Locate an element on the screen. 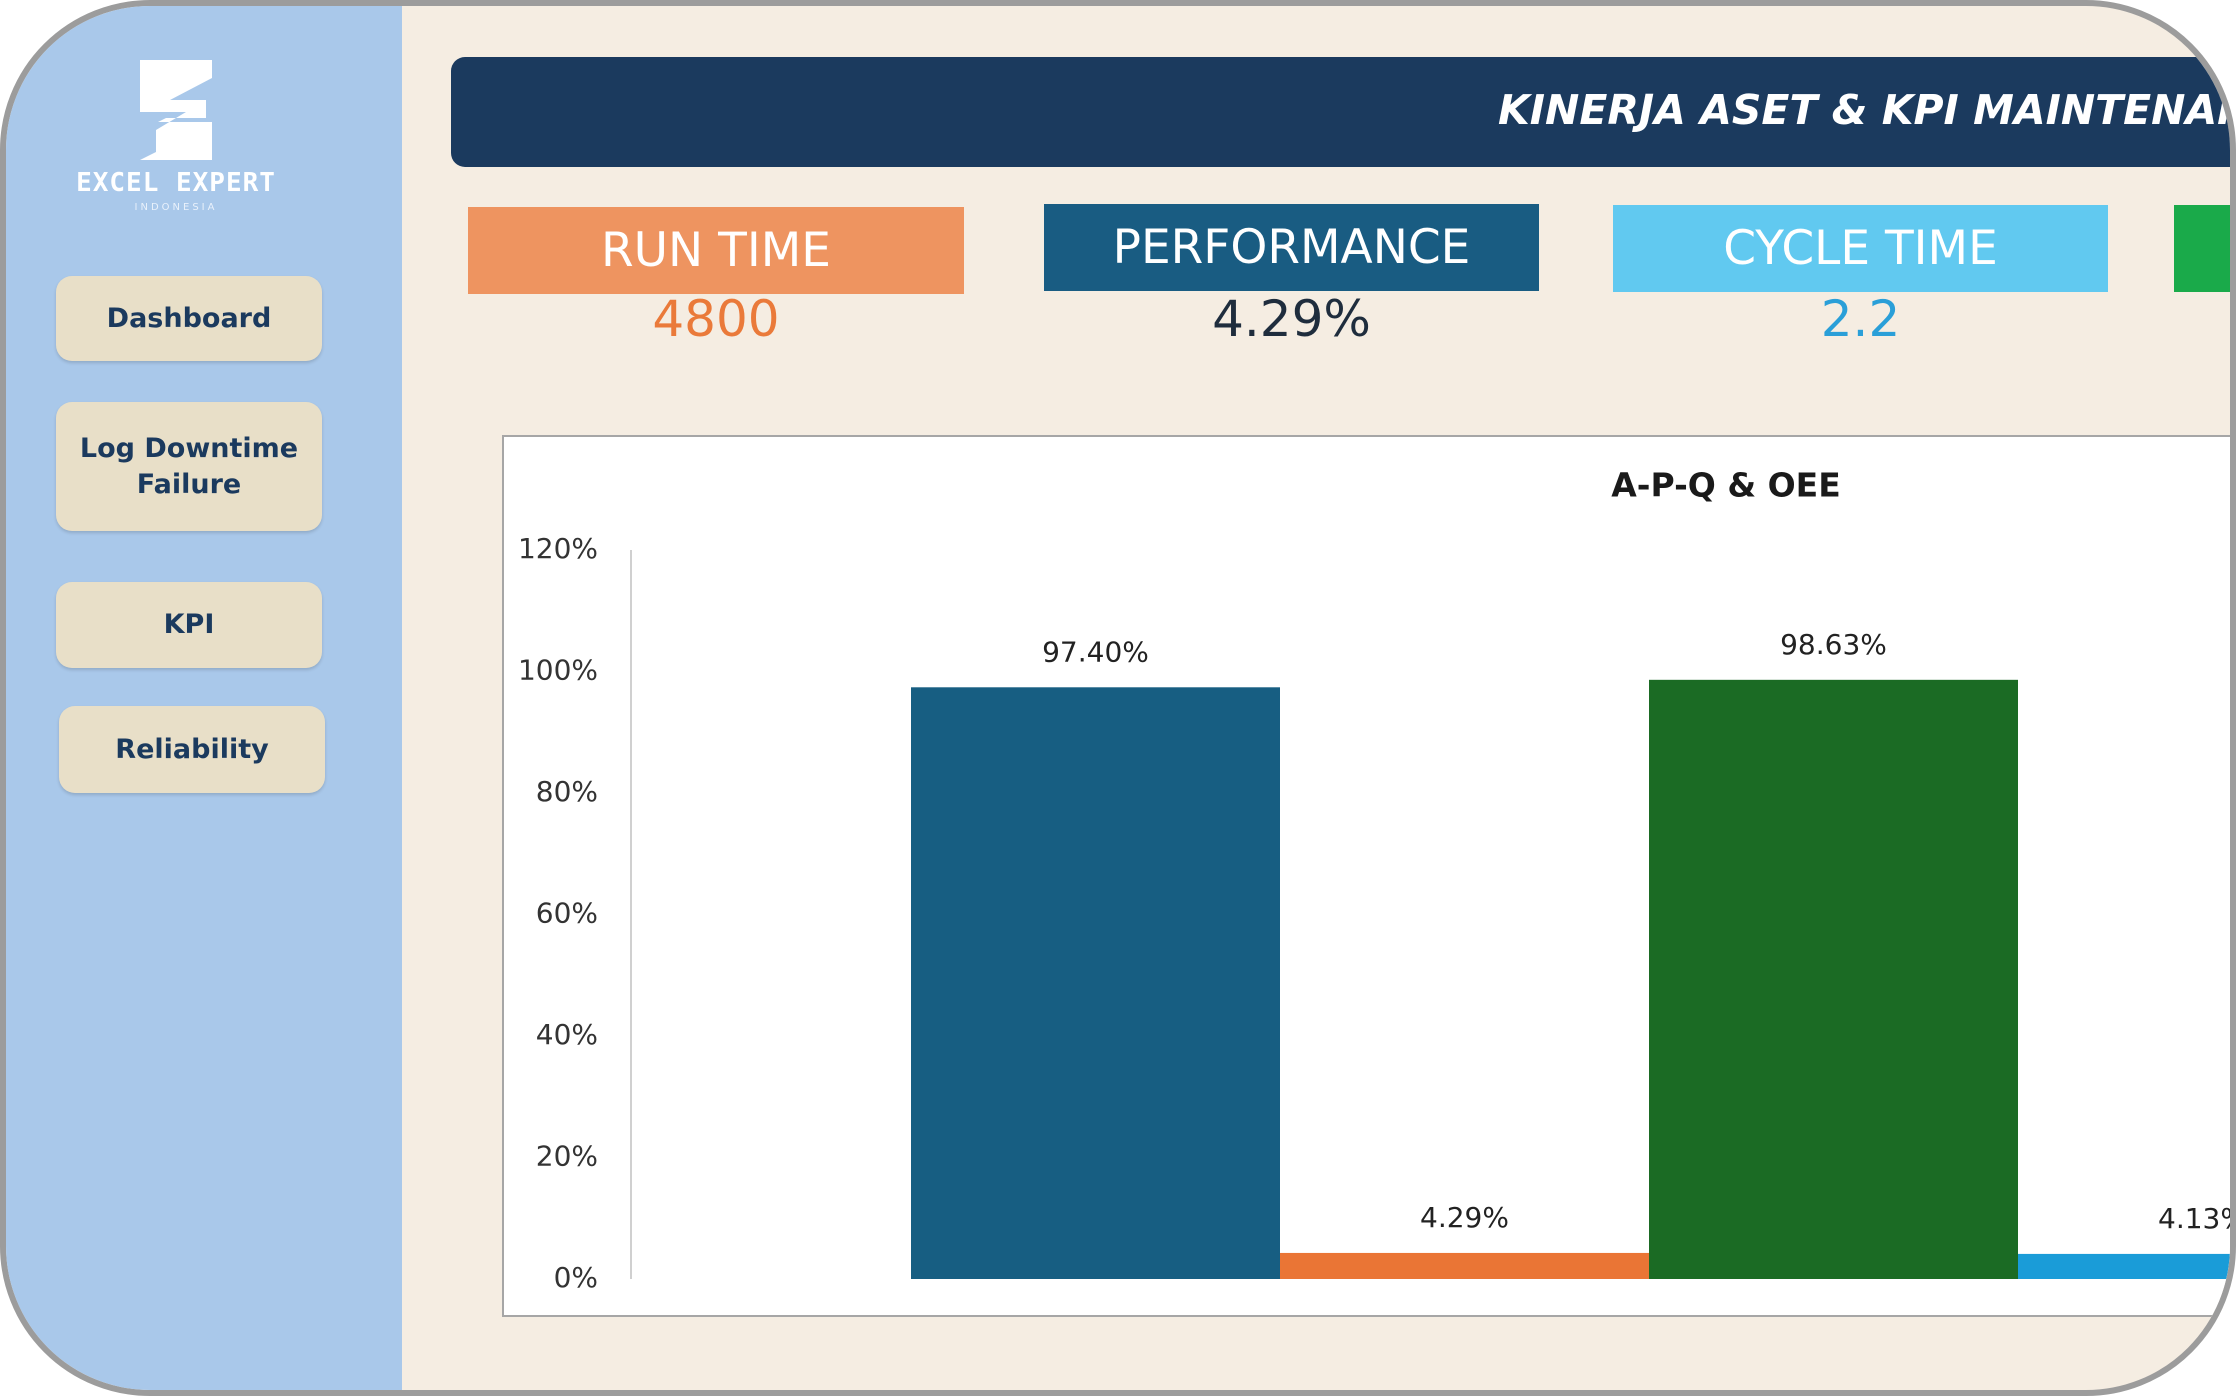 This screenshot has height=1396, width=2236. y-tick-label: 80% is located at coordinates (567, 791).